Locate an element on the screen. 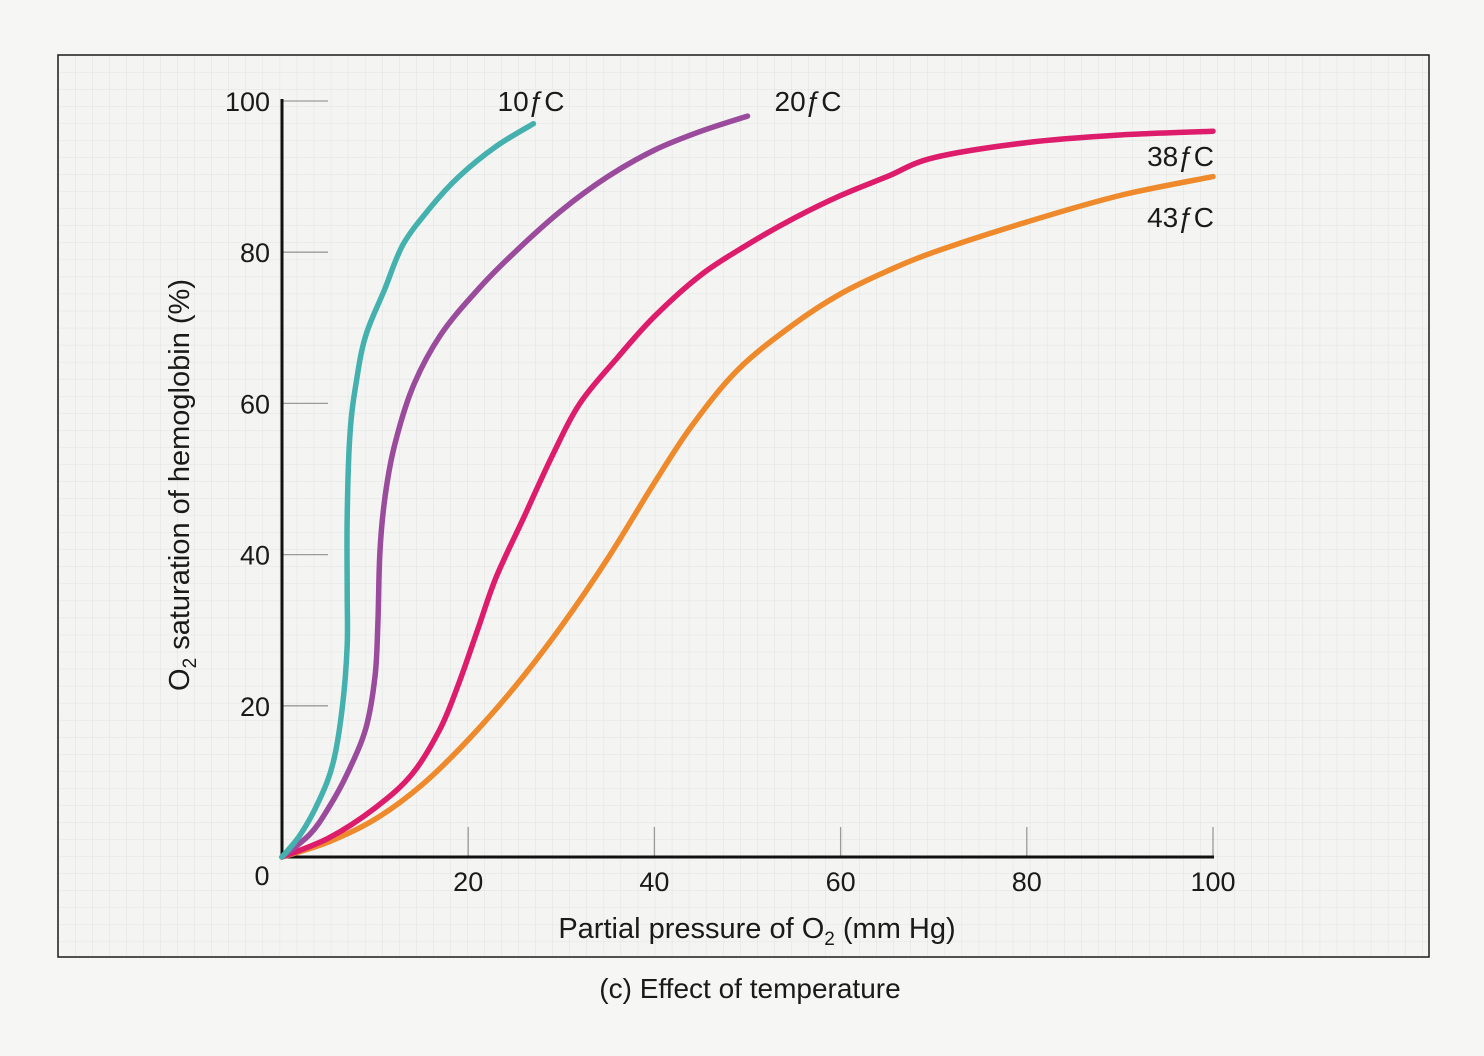 The height and width of the screenshot is (1056, 1484). origin-label: 0 is located at coordinates (261, 876).